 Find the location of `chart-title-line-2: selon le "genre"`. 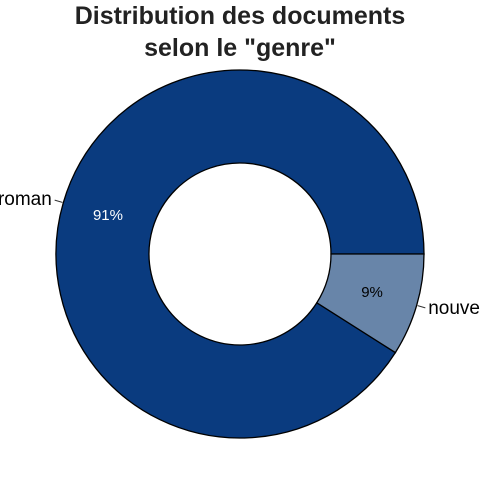

chart-title-line-2: selon le "genre" is located at coordinates (240, 48).